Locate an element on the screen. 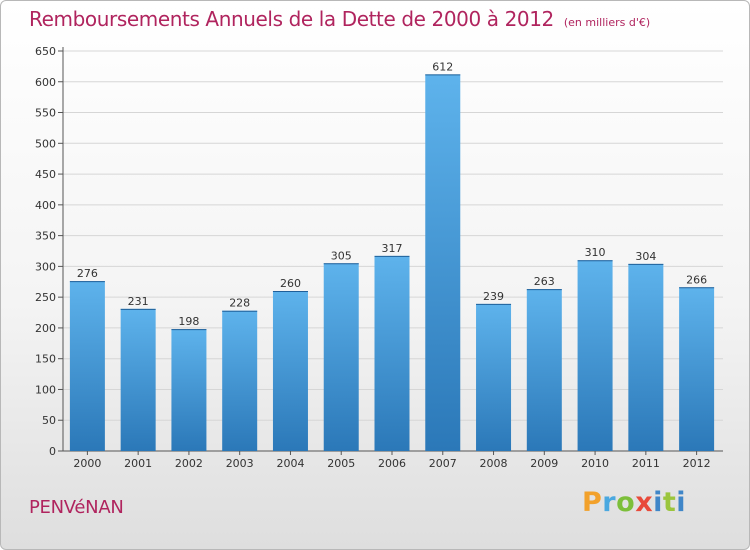 Image resolution: width=750 pixels, height=550 pixels. data-label: 198 is located at coordinates (188, 321).